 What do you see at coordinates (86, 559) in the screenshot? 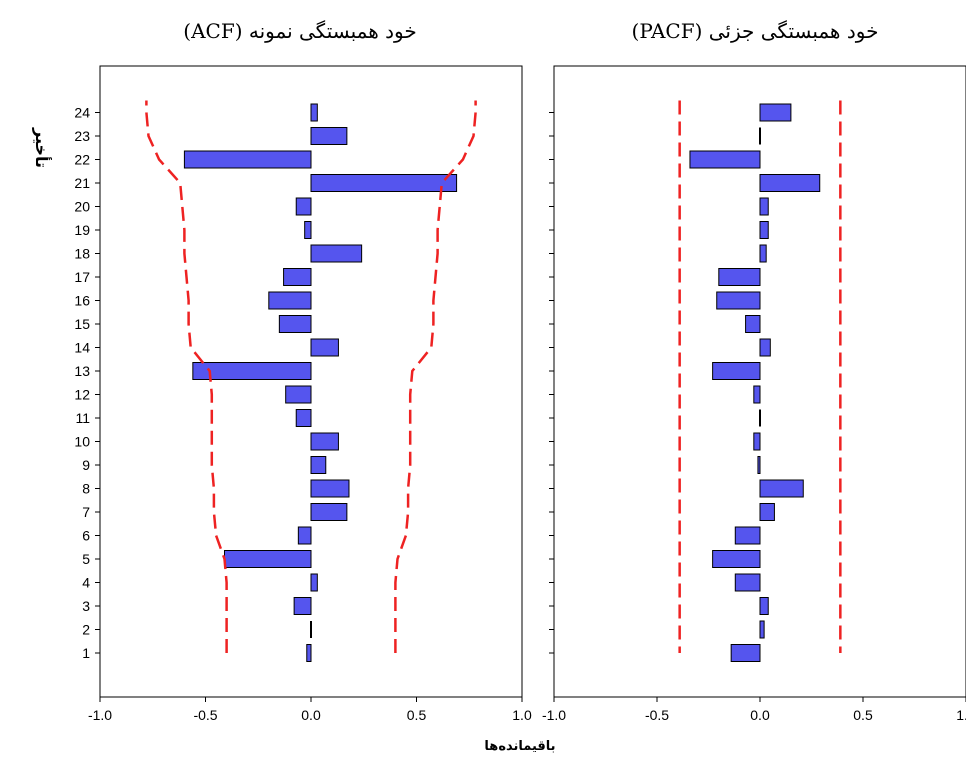
I see `acf-lag-label: 5` at bounding box center [86, 559].